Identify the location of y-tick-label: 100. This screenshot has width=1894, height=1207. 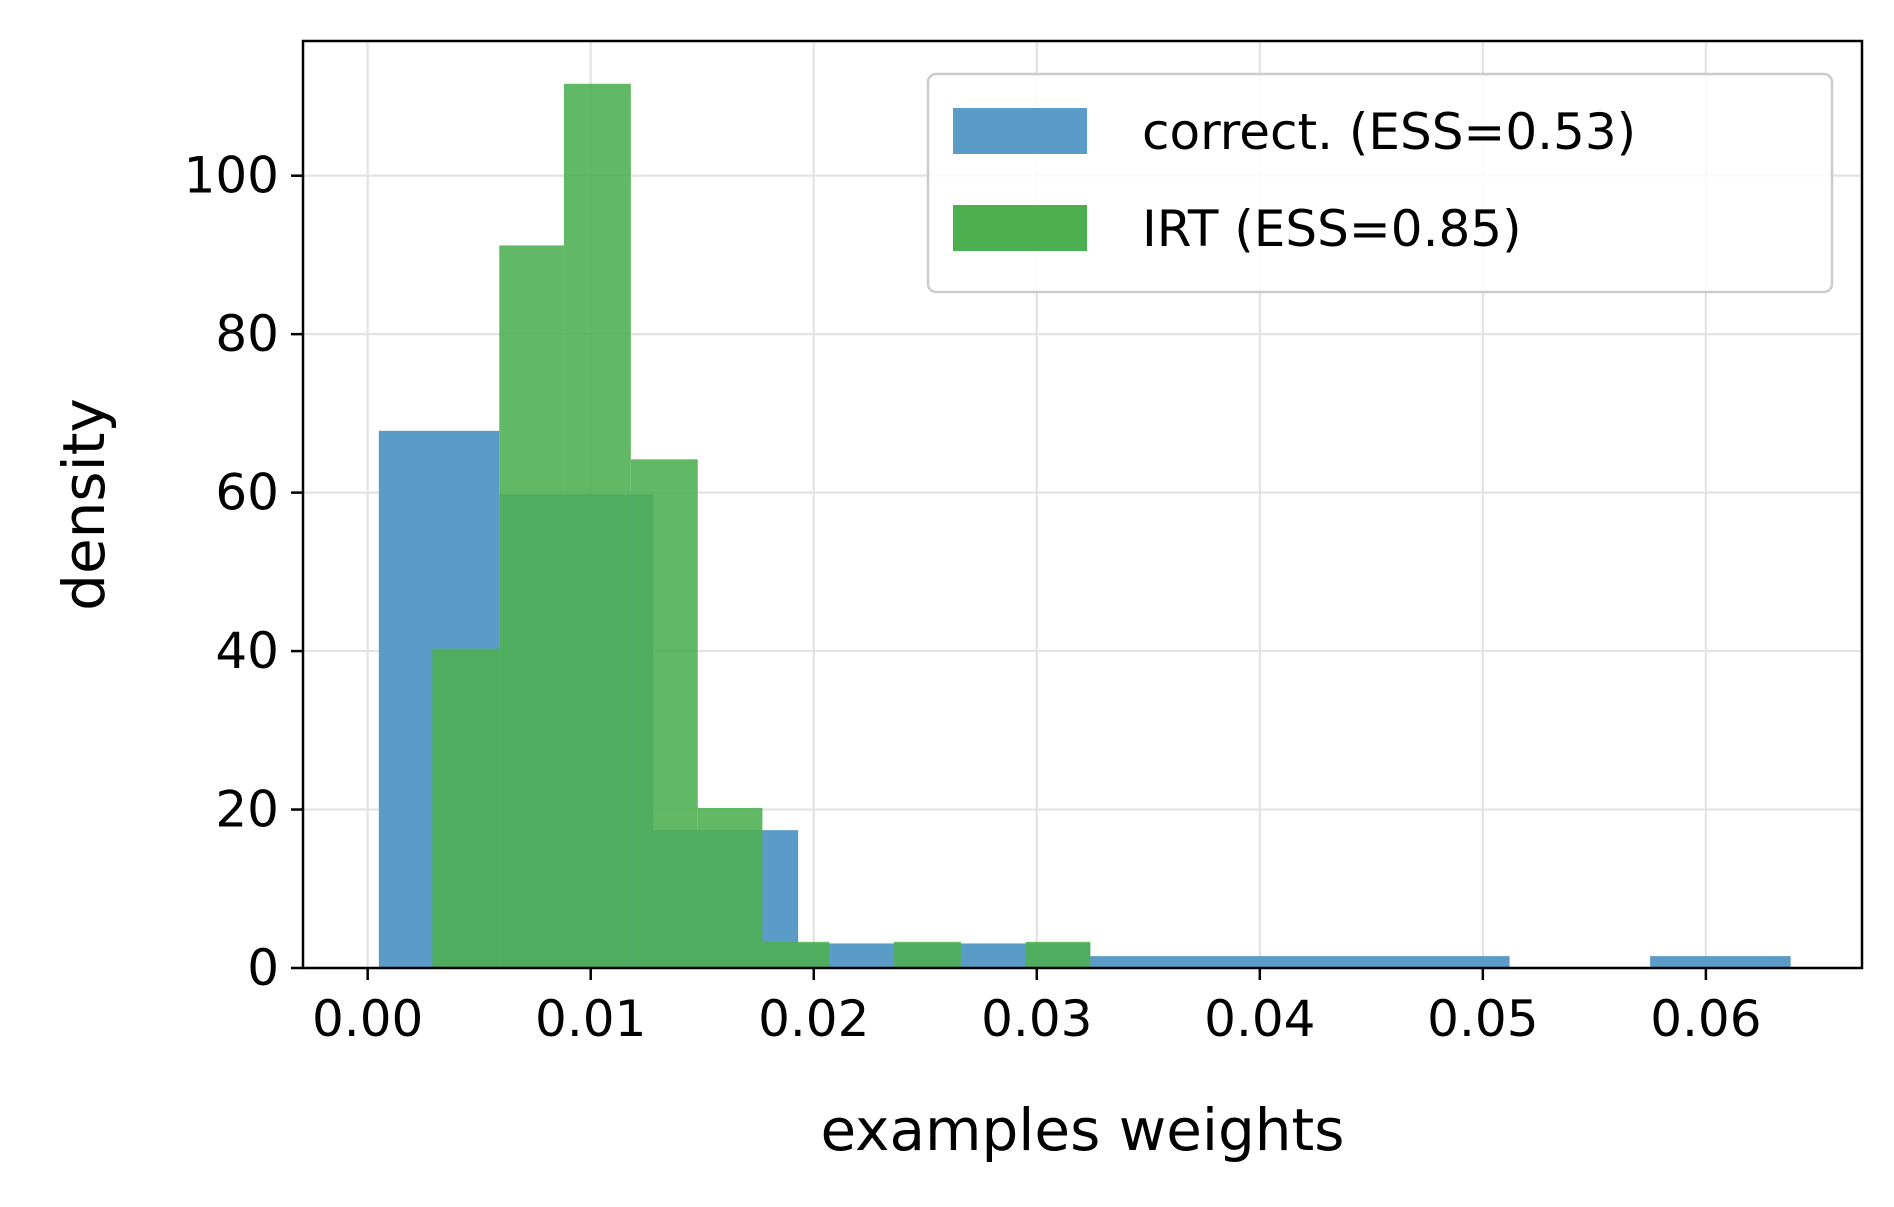
(231, 176).